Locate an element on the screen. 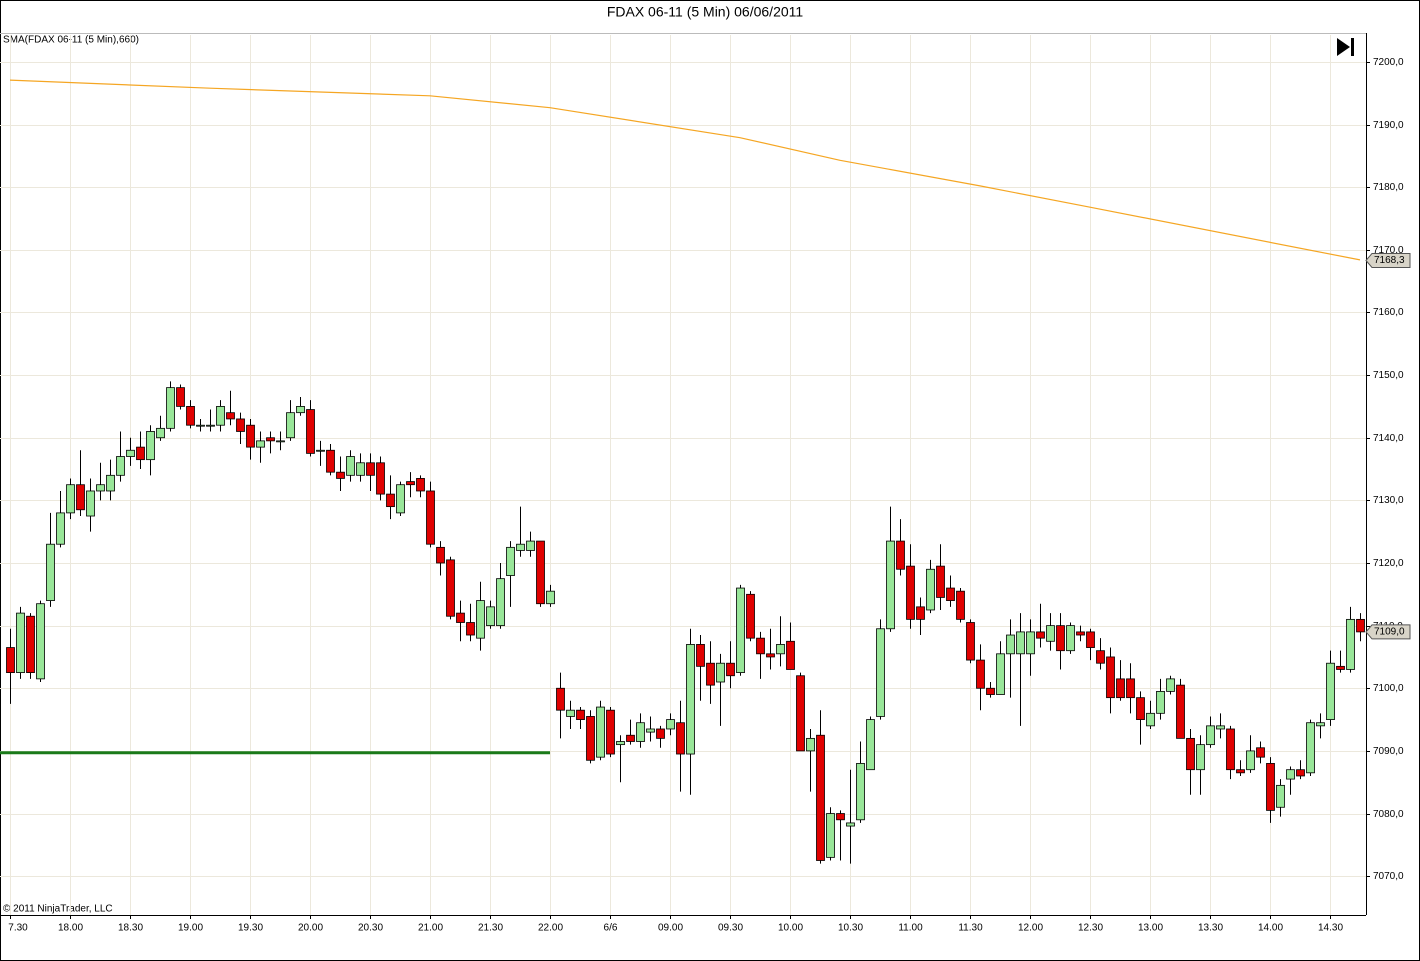 This screenshot has width=1420, height=961. x-tick-label: 11.30 is located at coordinates (970, 928).